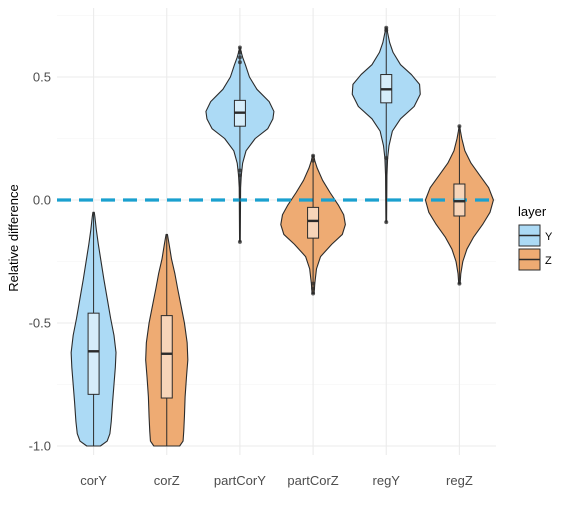 This screenshot has height=511, width=567. Describe the element at coordinates (549, 237) in the screenshot. I see `legend-label: Y` at that location.